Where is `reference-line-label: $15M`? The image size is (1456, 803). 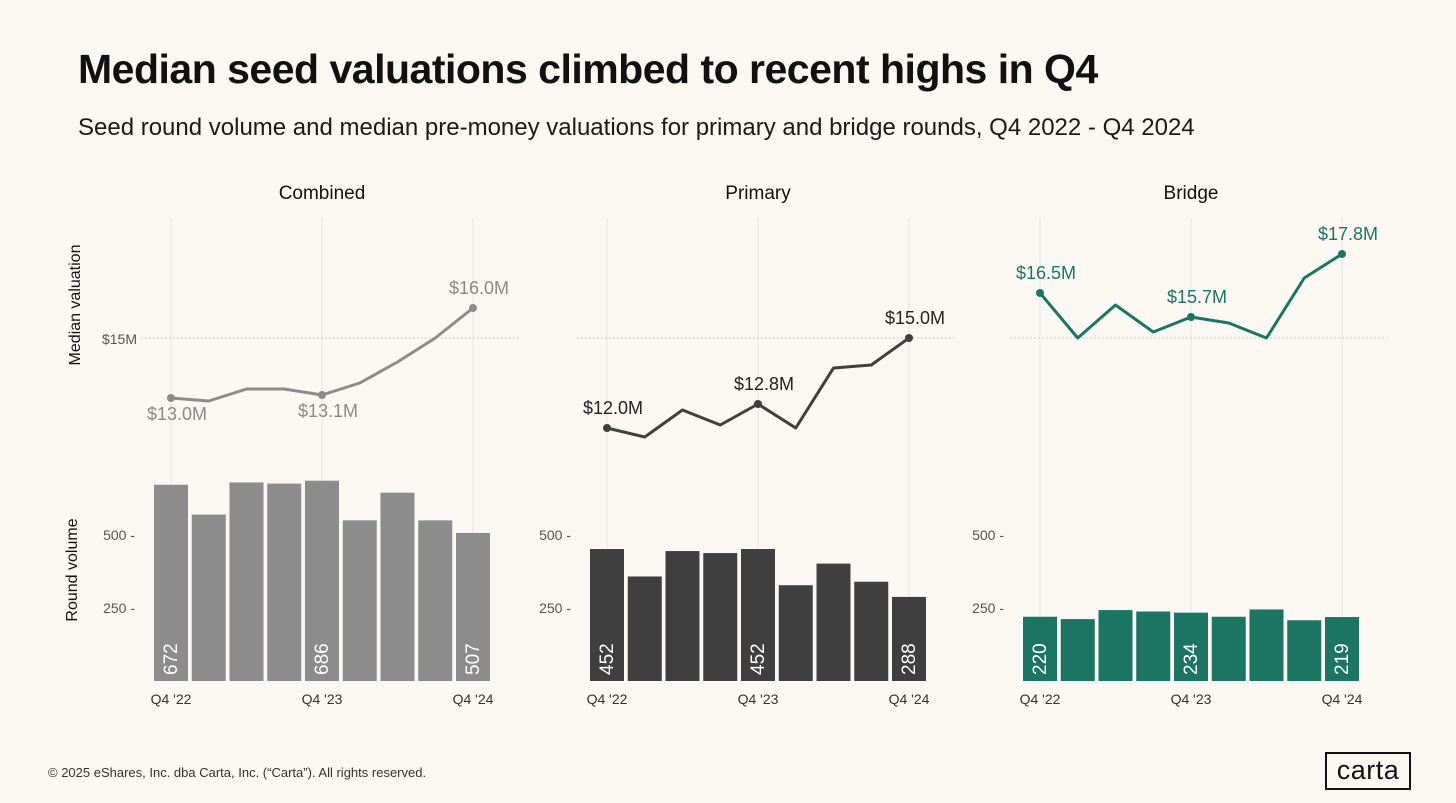
reference-line-label: $15M is located at coordinates (119, 339).